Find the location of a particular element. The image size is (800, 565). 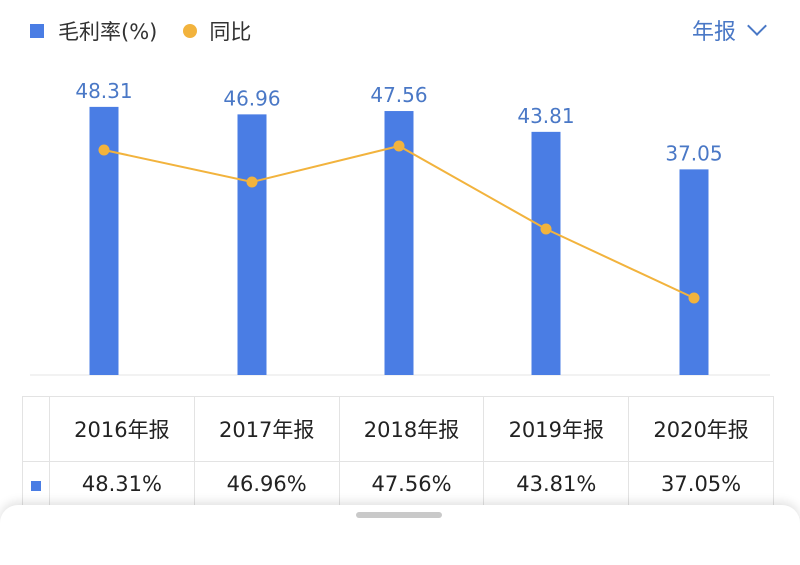

table-header-row: 2016年报 2017年报 2018年报 2019年报 2020年报 is located at coordinates (398, 429).